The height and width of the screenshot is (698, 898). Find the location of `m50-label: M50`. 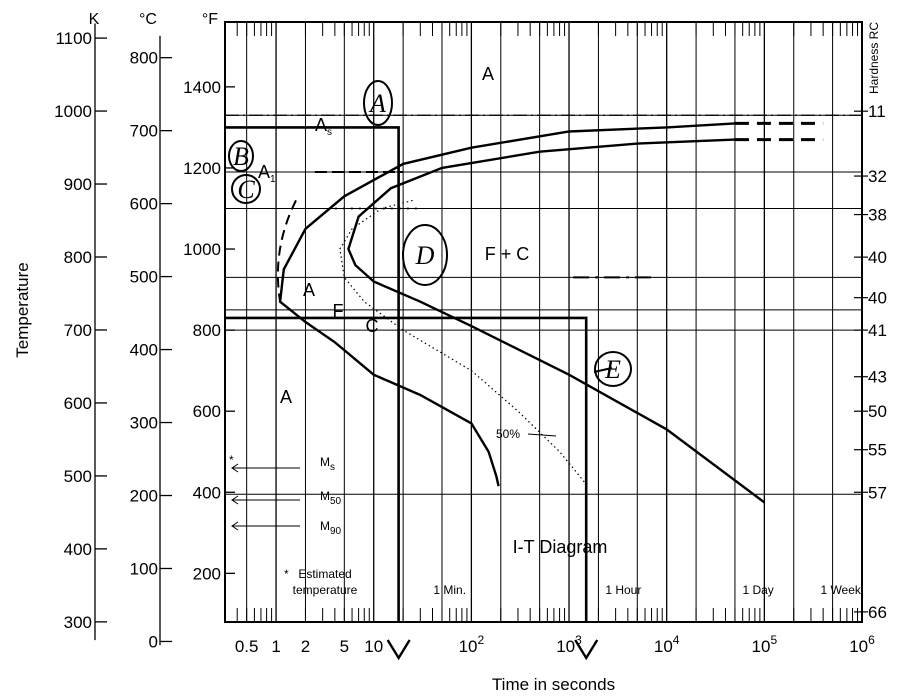

m50-label: M50 is located at coordinates (331, 498).